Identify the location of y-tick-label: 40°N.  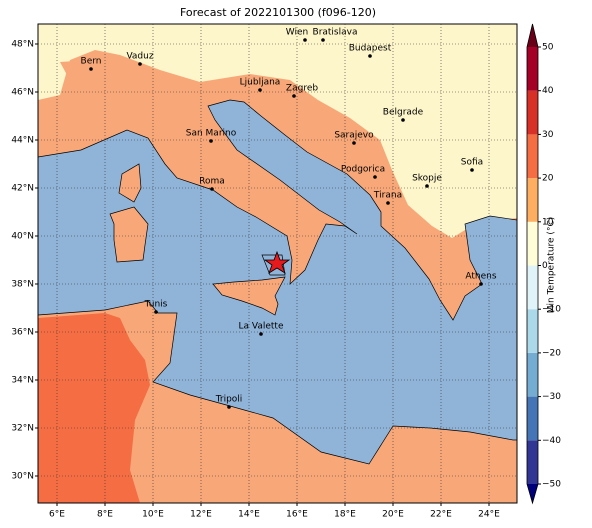
(22, 237).